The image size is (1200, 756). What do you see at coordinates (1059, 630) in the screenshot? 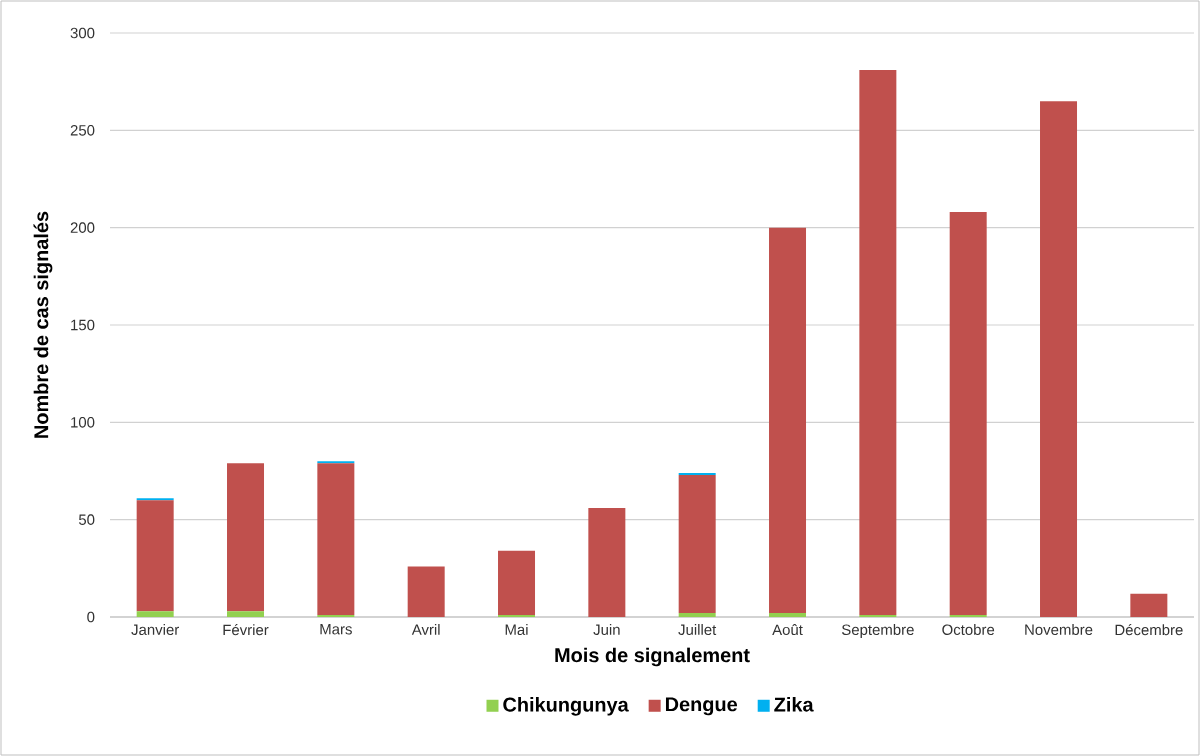
I see `x-tick-label: Novembre` at bounding box center [1059, 630].